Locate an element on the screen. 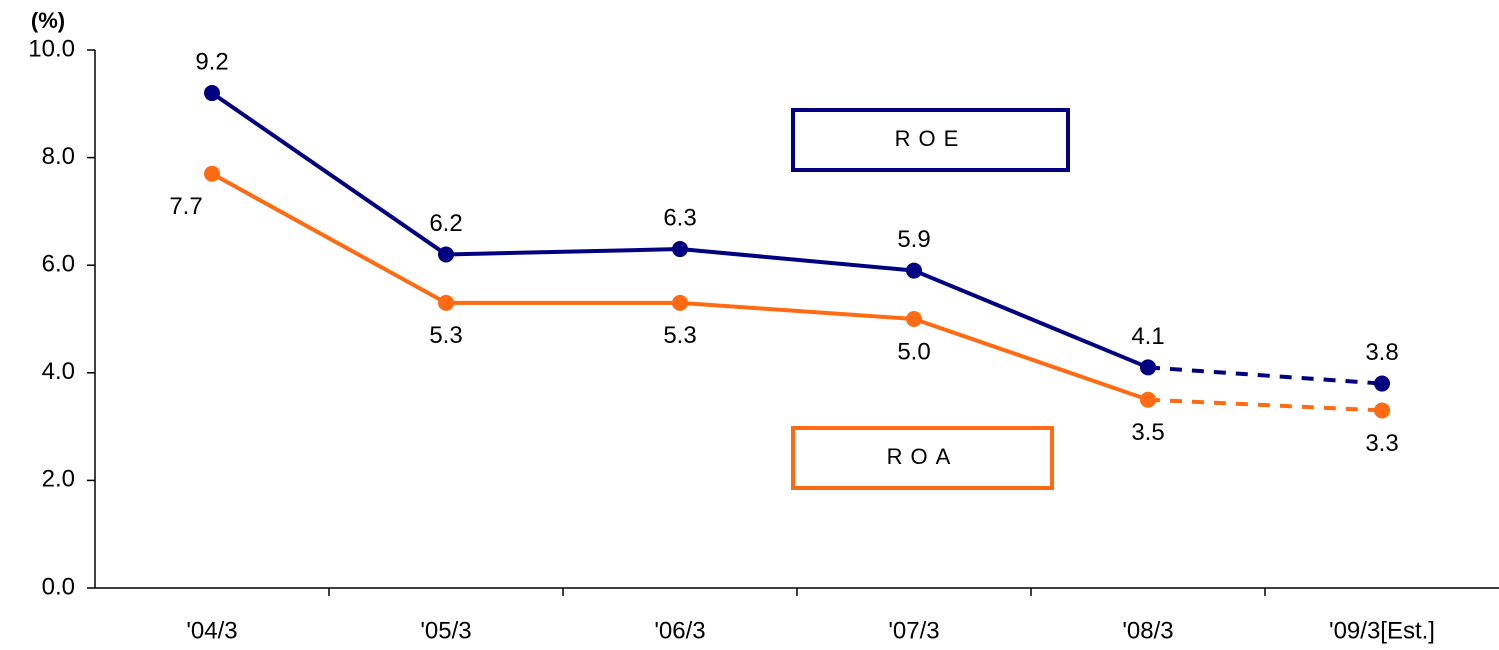 The image size is (1499, 650). x-tick-label: '06/3 is located at coordinates (679, 630).